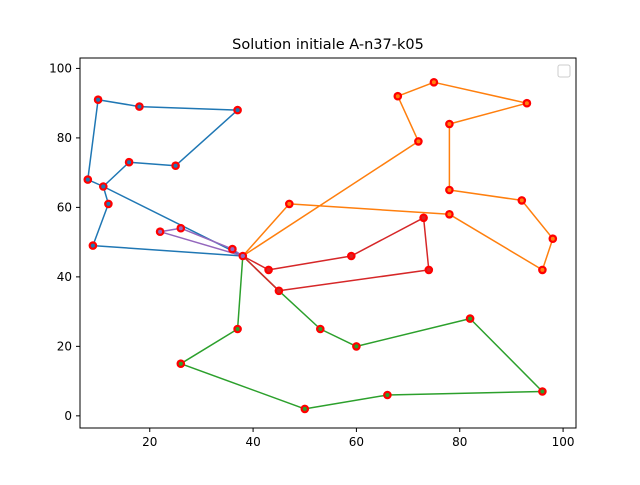 The image size is (640, 485). I want to click on y-tick-label: 20, so click(64, 346).